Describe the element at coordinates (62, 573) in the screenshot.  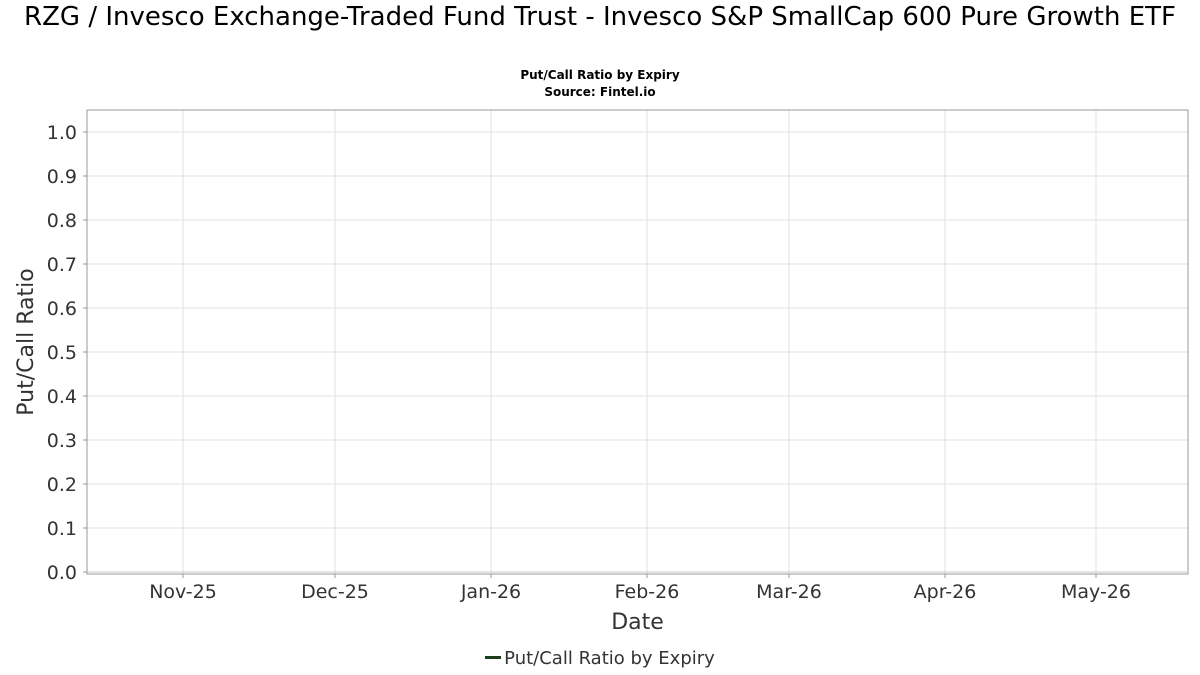
I see `y-tick-label: 0.0` at that location.